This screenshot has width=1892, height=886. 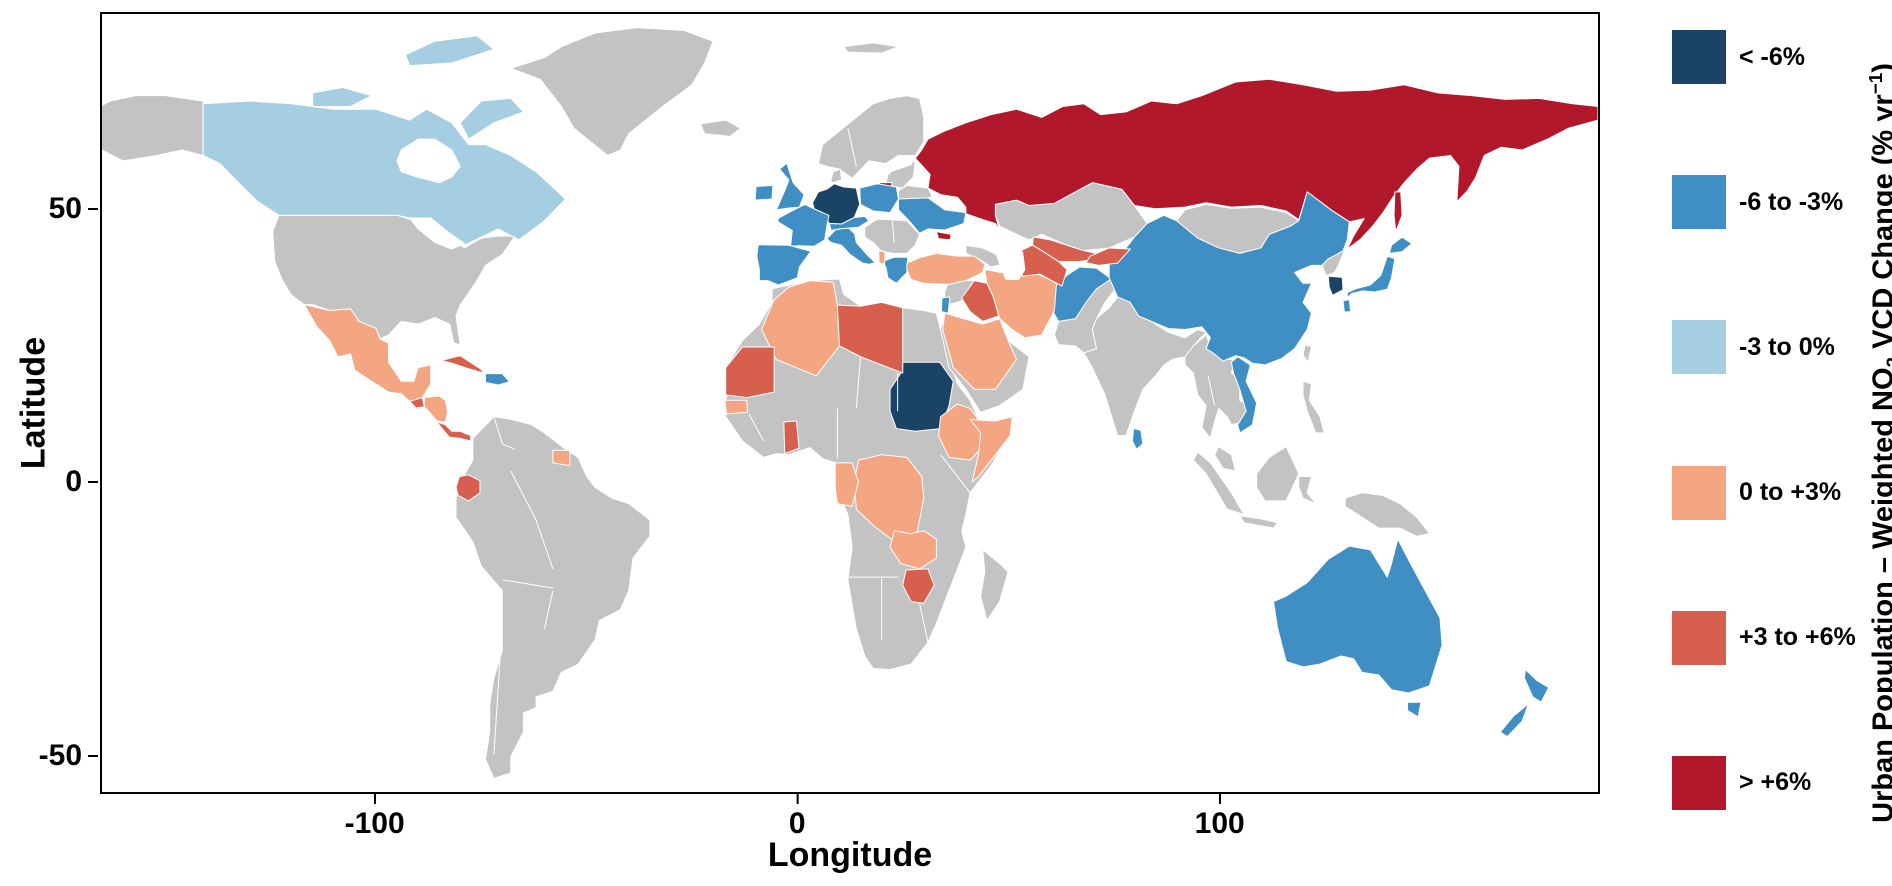 What do you see at coordinates (849, 223) in the screenshot?
I see `country-switzerland` at bounding box center [849, 223].